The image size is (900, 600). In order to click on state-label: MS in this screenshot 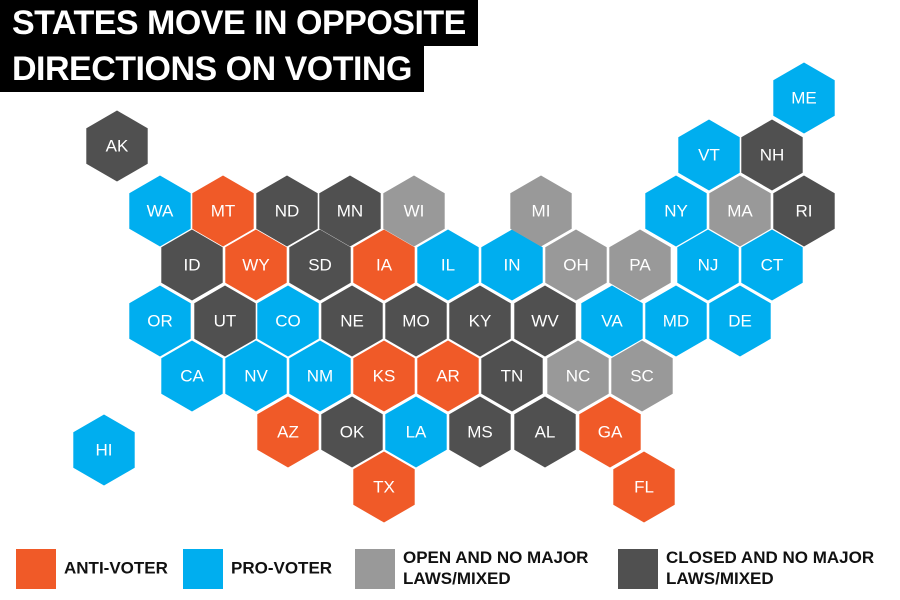, I will do `click(480, 431)`.